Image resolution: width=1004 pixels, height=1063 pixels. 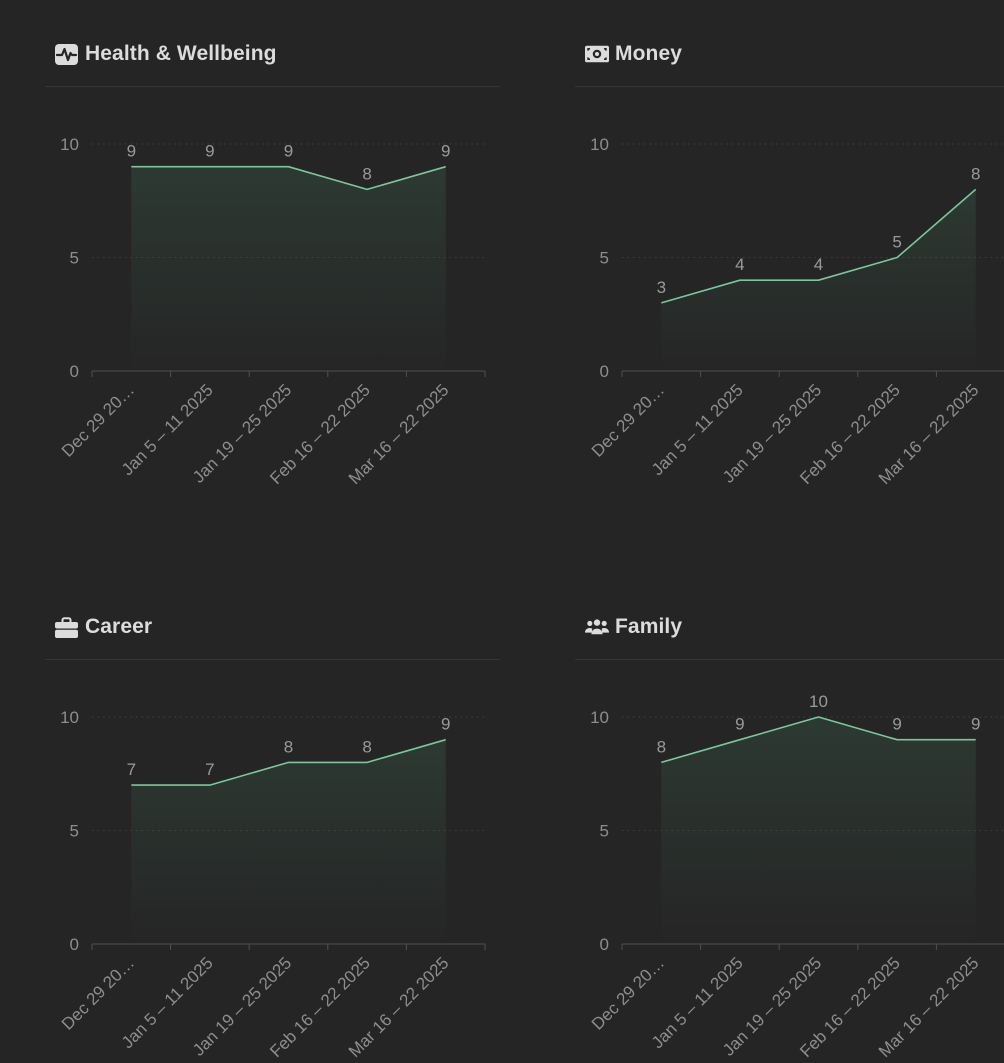 What do you see at coordinates (661, 287) in the screenshot?
I see `data-label: 3` at bounding box center [661, 287].